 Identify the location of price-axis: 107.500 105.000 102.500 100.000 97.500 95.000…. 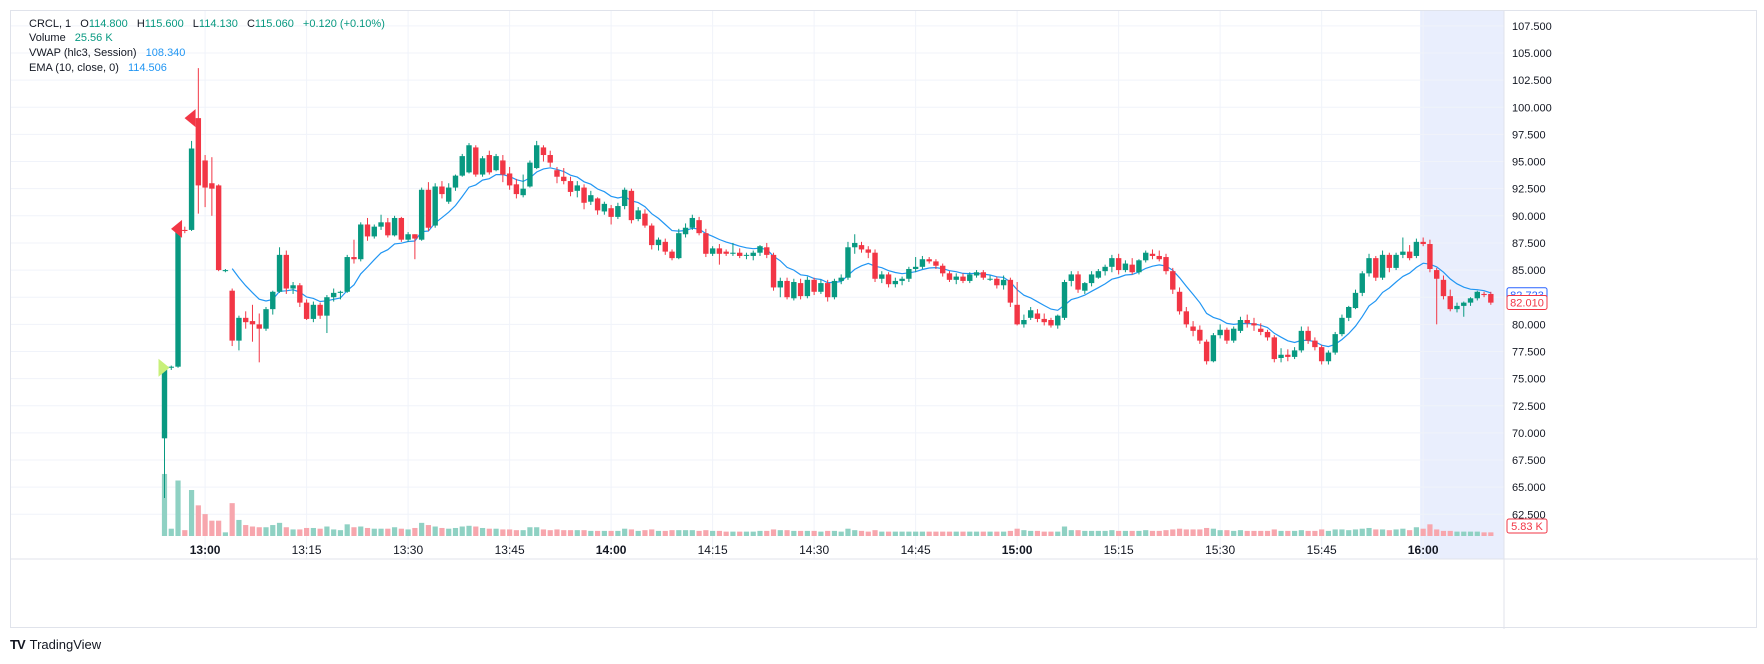
(1532, 271).